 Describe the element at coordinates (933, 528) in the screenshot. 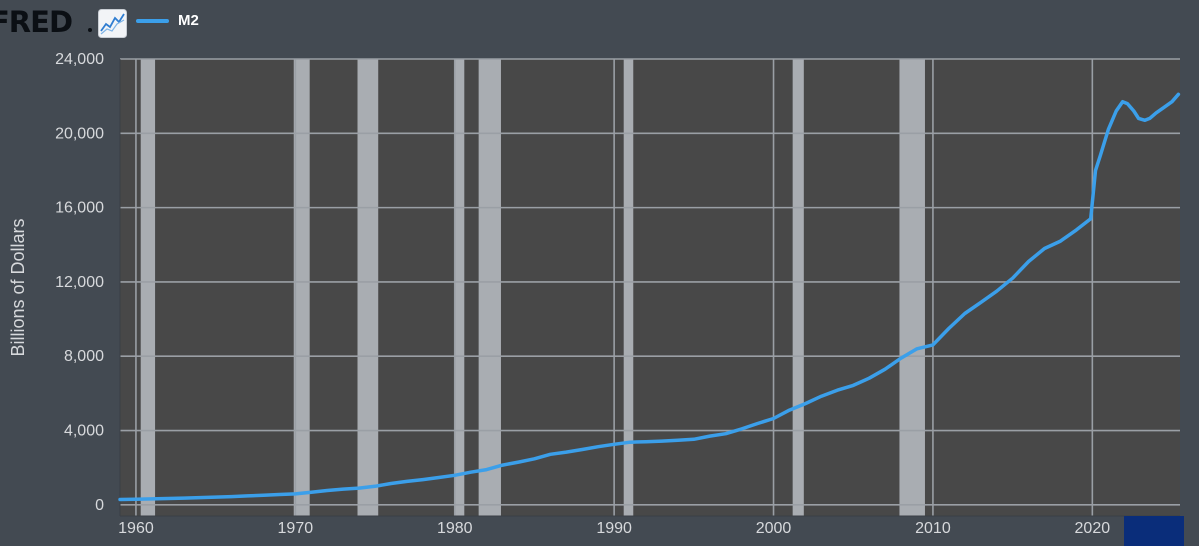

I see `x-tick-label: 2010` at that location.